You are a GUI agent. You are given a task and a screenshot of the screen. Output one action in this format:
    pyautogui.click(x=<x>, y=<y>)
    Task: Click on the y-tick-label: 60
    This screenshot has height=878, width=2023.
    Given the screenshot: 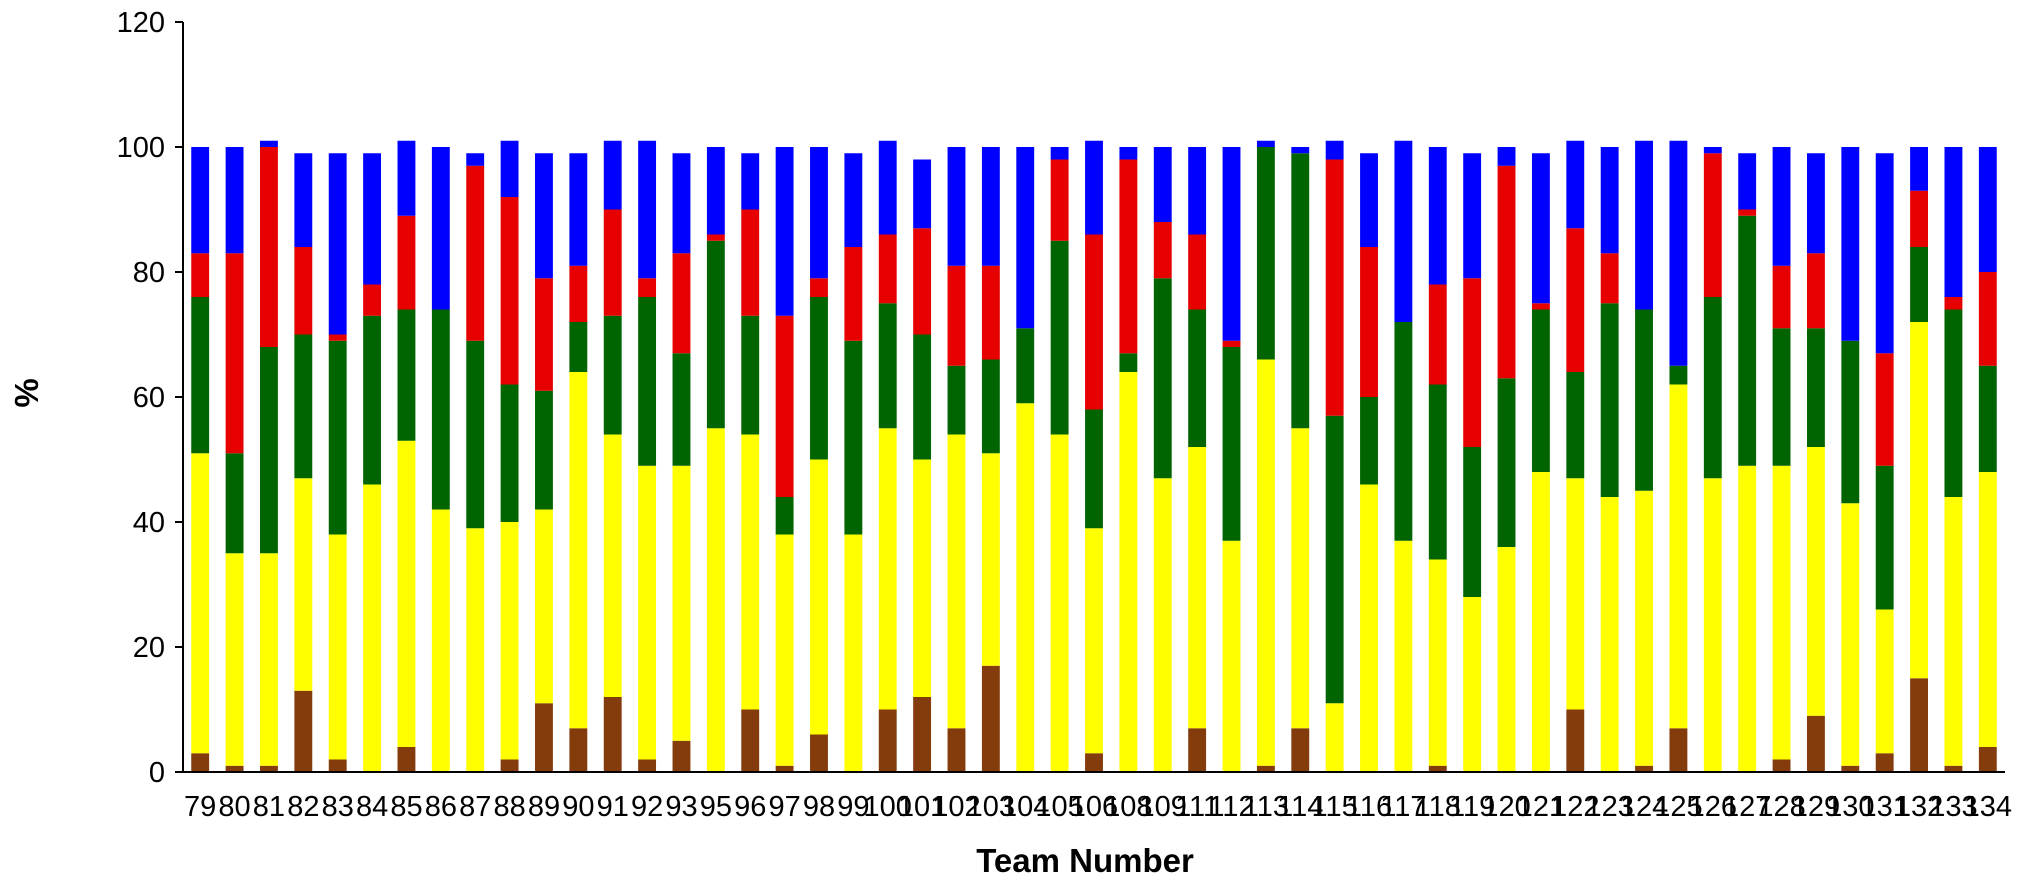 What is the action you would take?
    pyautogui.click(x=149, y=398)
    